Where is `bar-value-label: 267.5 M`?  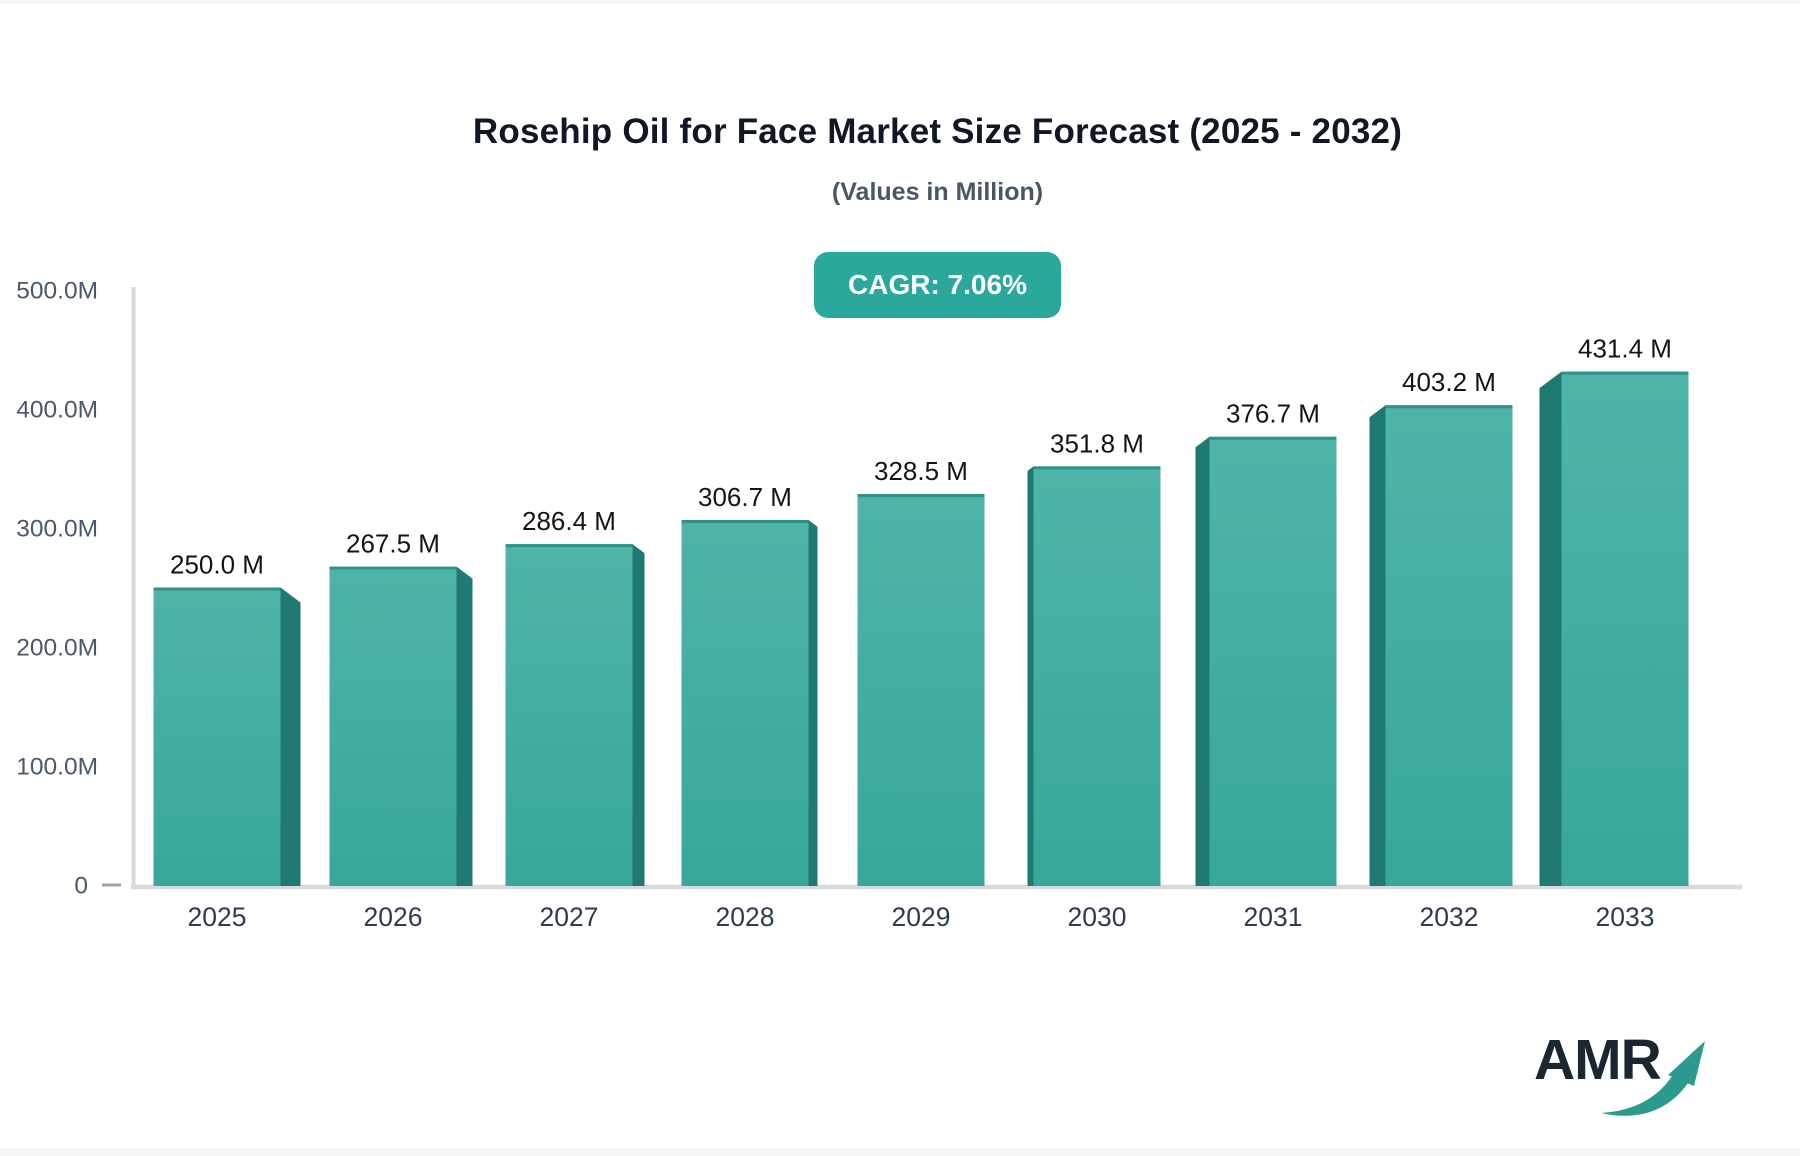 bar-value-label: 267.5 M is located at coordinates (393, 544).